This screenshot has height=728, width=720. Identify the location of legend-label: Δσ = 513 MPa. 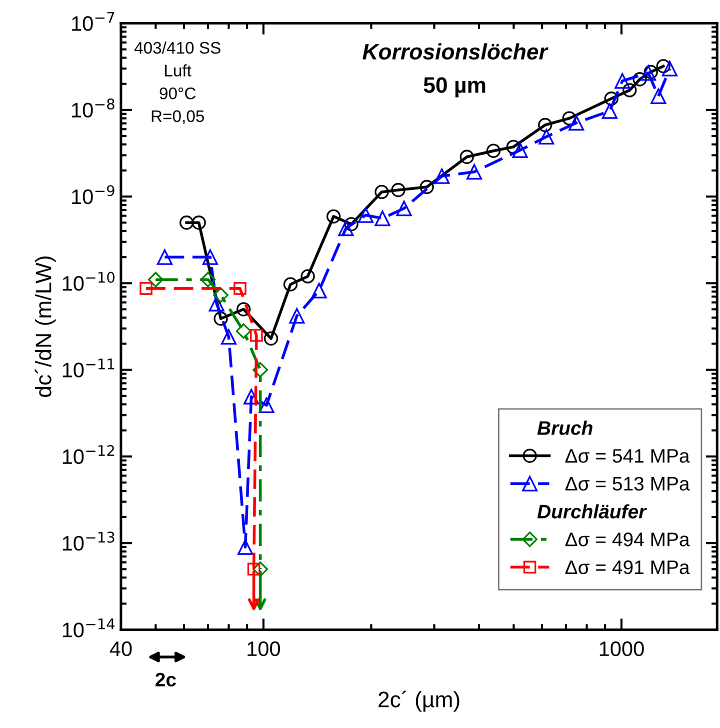
(627, 483).